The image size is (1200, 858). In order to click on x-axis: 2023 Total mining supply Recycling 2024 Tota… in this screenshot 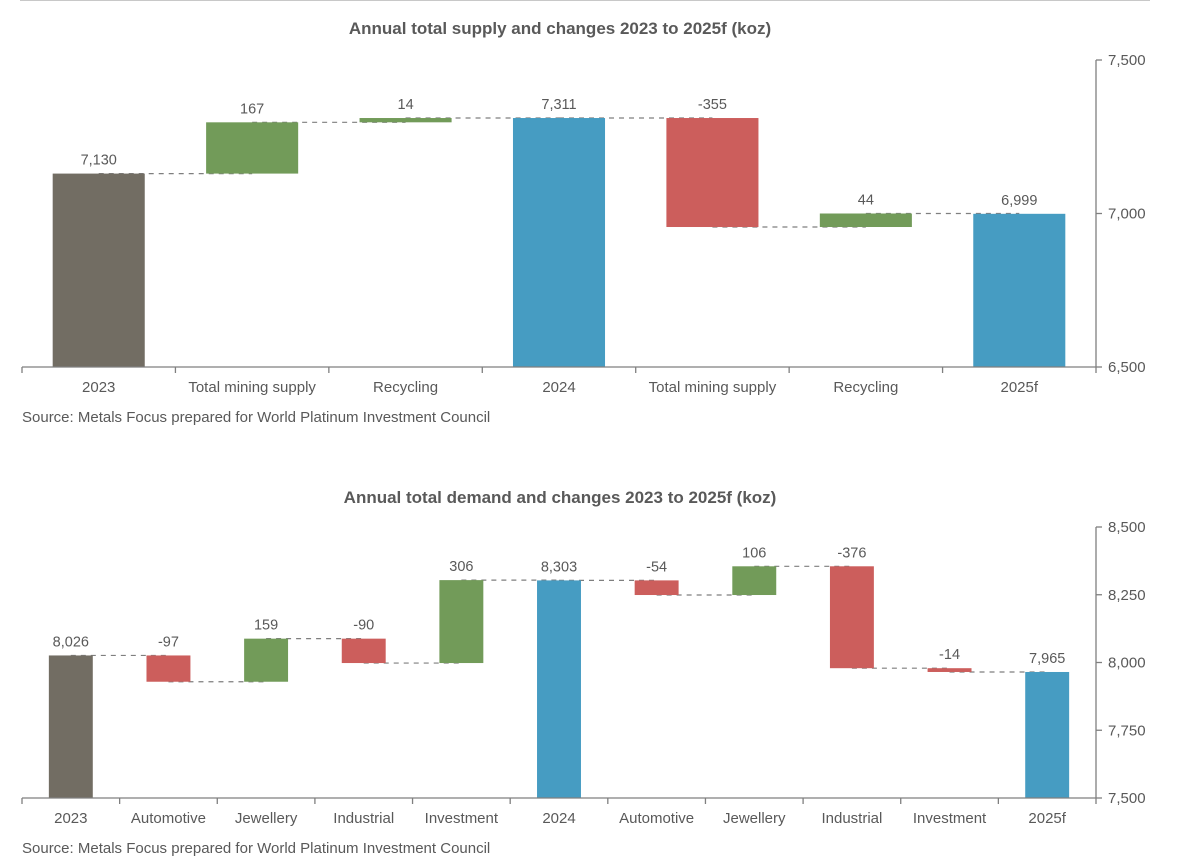, I will do `click(559, 381)`.